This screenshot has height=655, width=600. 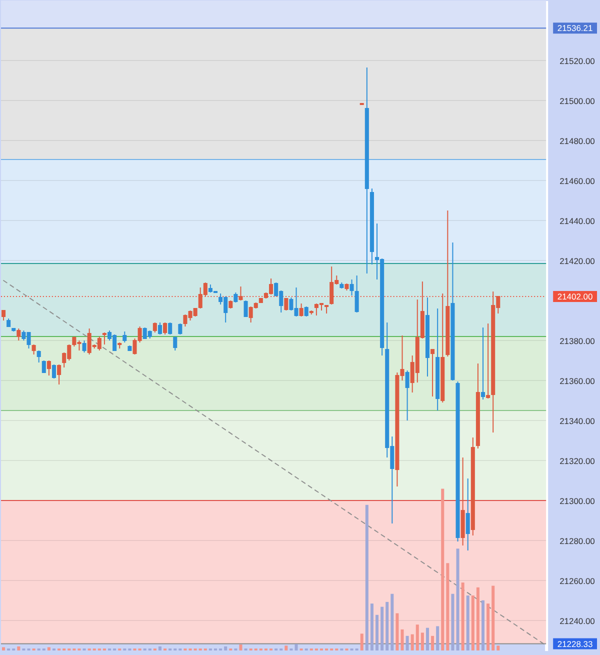 I want to click on y-tick-label: 21340.00, so click(x=578, y=421).